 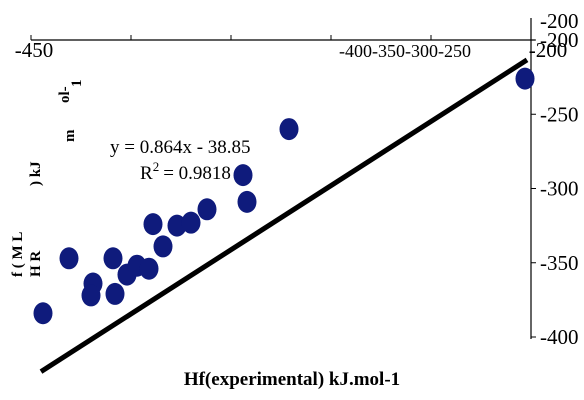 I want to click on trendline-equation: y = 0.864x - 38.85, so click(x=180, y=147).